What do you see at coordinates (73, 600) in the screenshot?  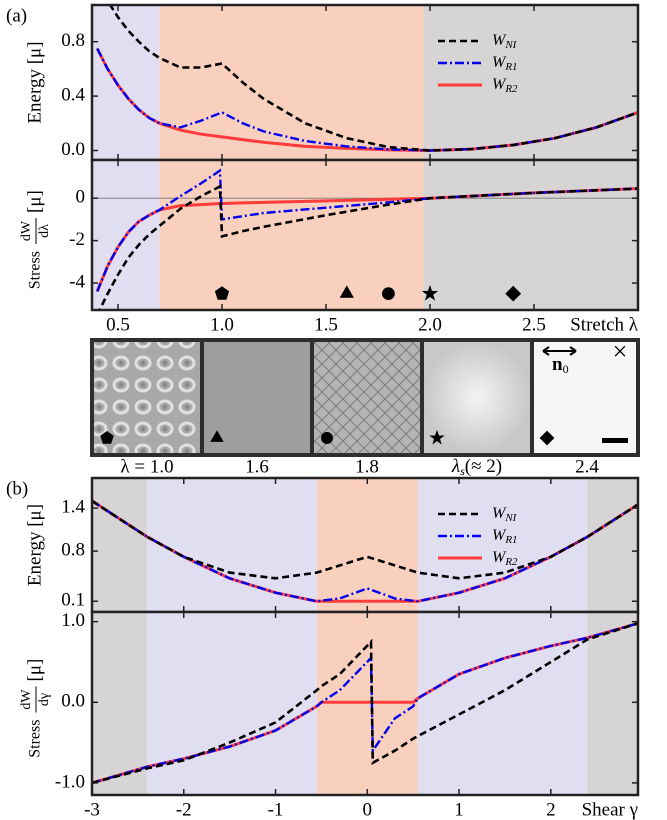 I see `y-tick-label: 0.1` at bounding box center [73, 600].